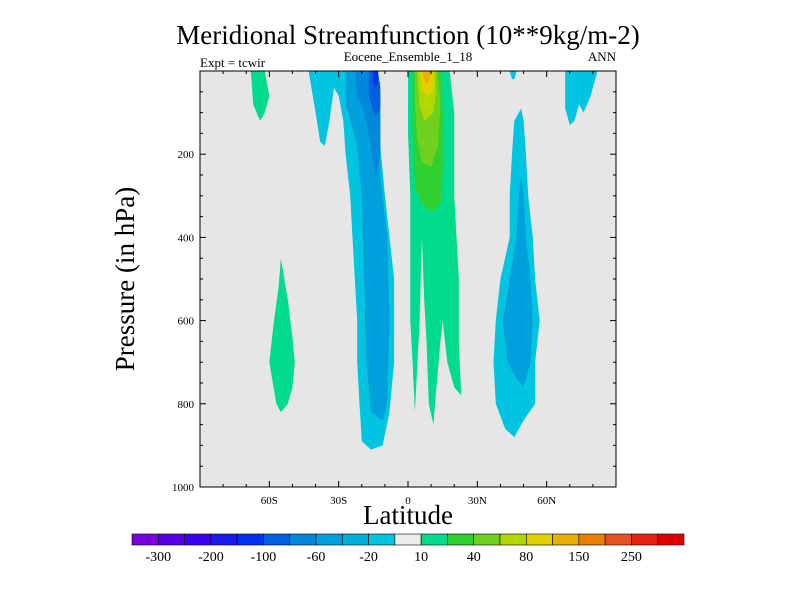 The height and width of the screenshot is (600, 800). Describe the element at coordinates (186, 155) in the screenshot. I see `y-tick-label: 200` at that location.